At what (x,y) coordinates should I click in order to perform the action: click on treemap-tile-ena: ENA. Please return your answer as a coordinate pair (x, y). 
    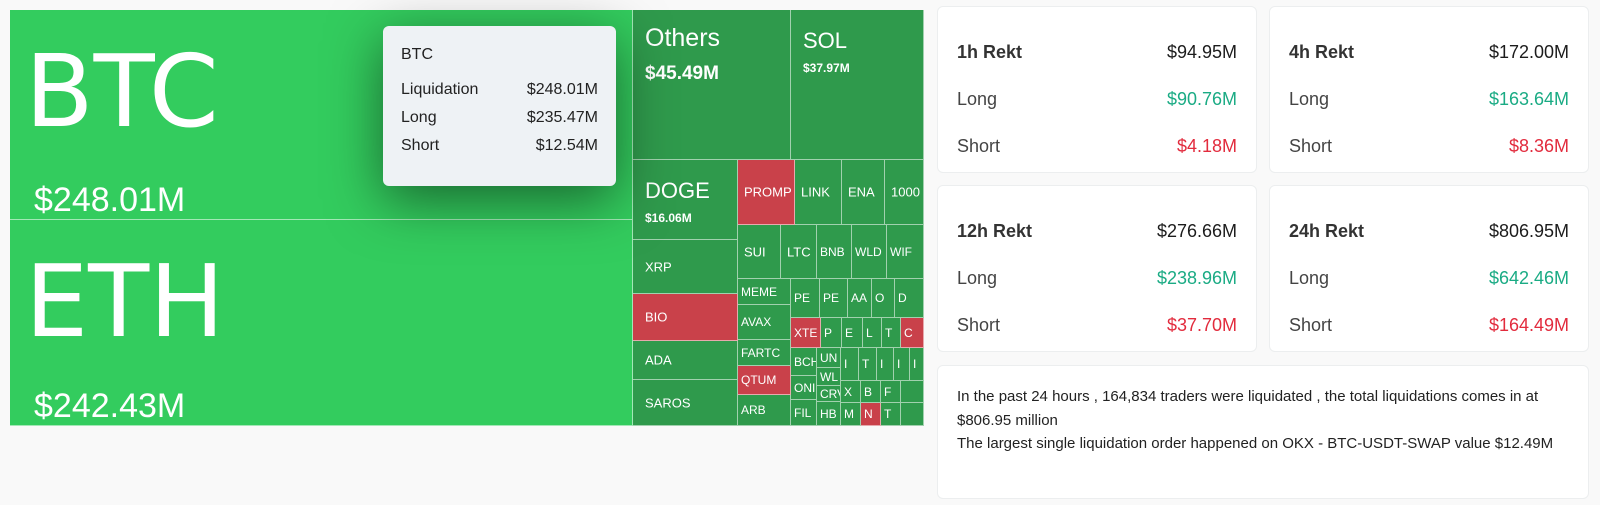
    Looking at the image, I should click on (863, 192).